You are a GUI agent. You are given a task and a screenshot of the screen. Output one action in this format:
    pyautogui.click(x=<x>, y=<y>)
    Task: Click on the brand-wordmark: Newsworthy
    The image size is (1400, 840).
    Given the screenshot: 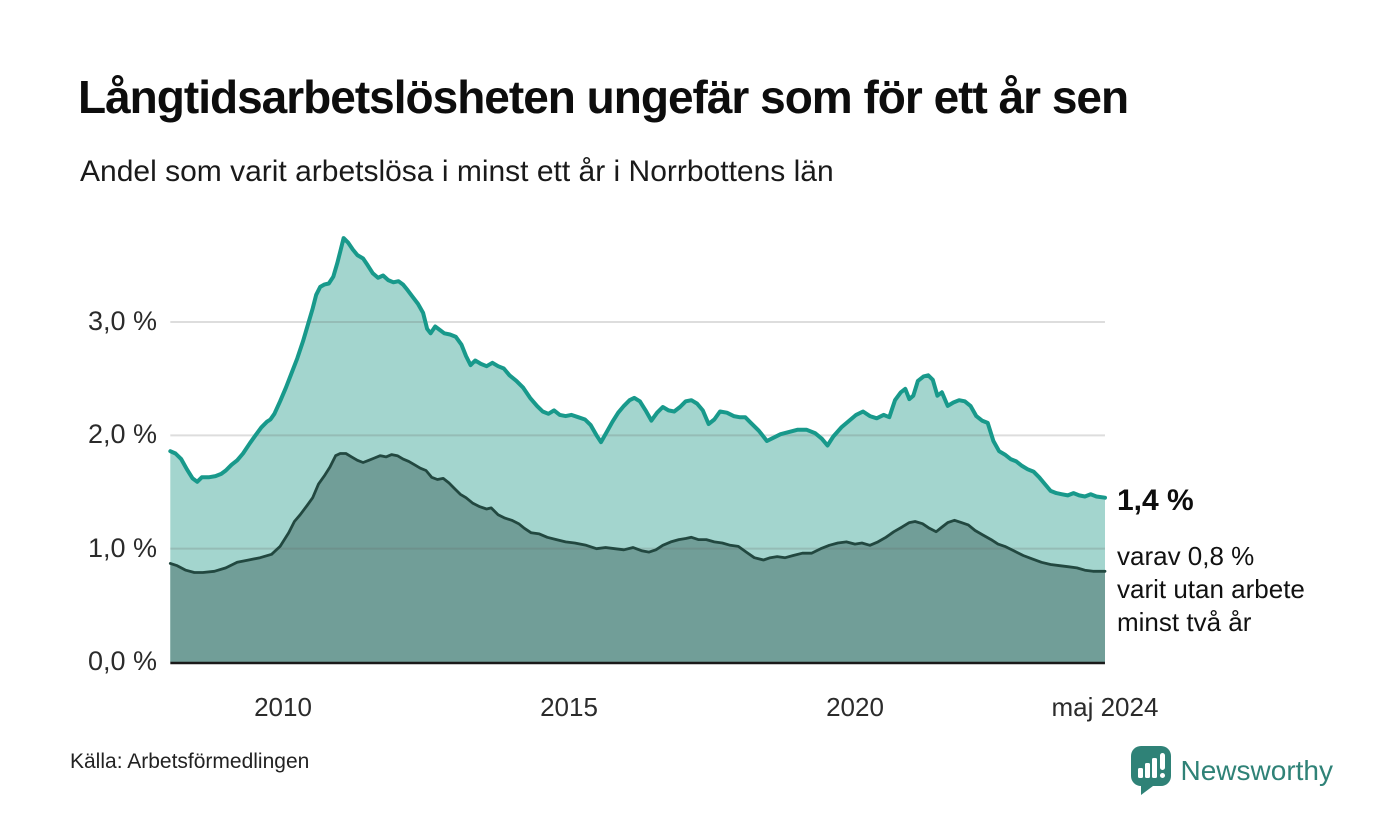 What is the action you would take?
    pyautogui.click(x=1256, y=770)
    